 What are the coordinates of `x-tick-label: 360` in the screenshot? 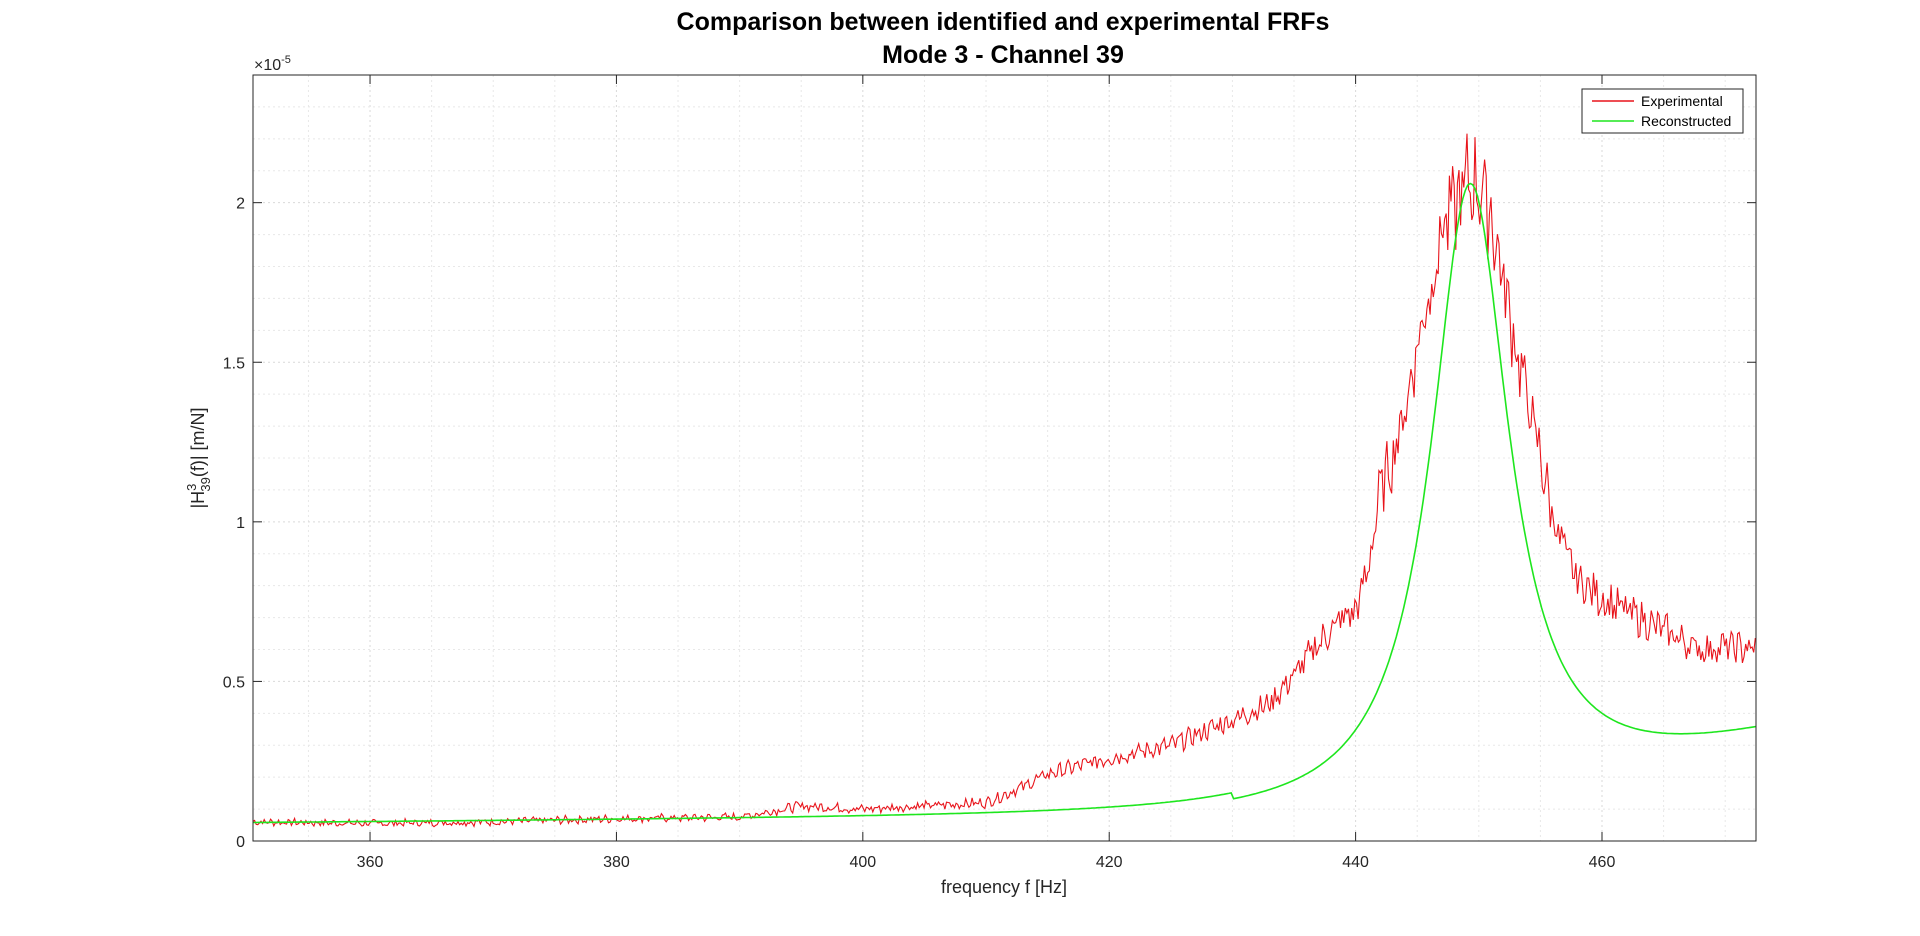 It's located at (370, 862).